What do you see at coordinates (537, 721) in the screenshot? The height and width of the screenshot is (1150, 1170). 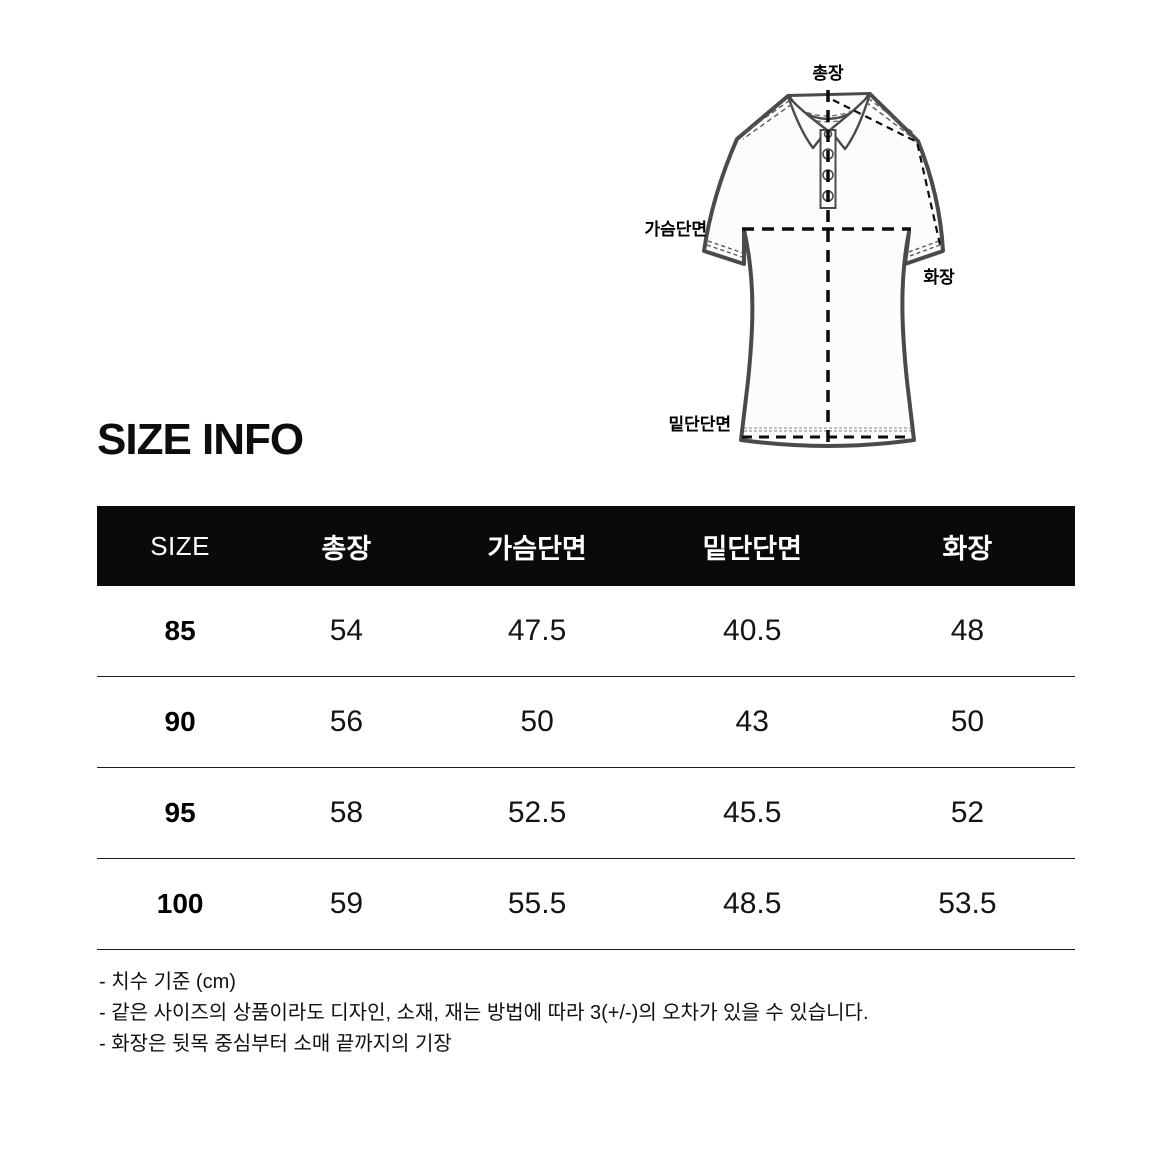 I see `cell-chest: 50` at bounding box center [537, 721].